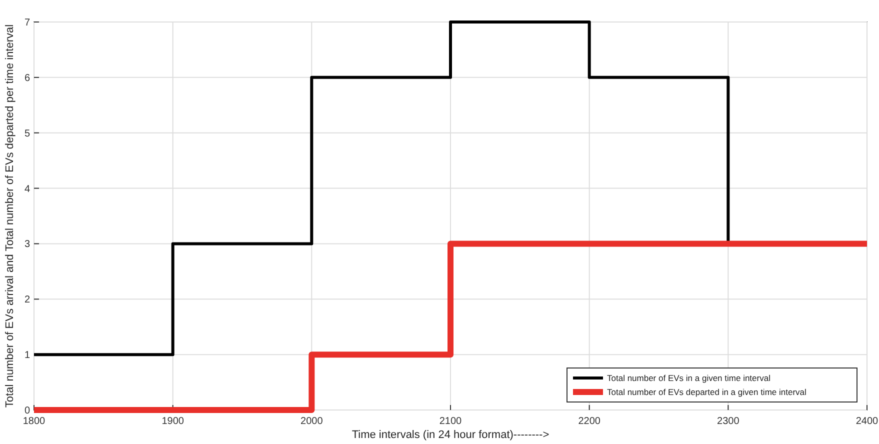 The image size is (879, 444). I want to click on y-tick-label: 7, so click(27, 23).